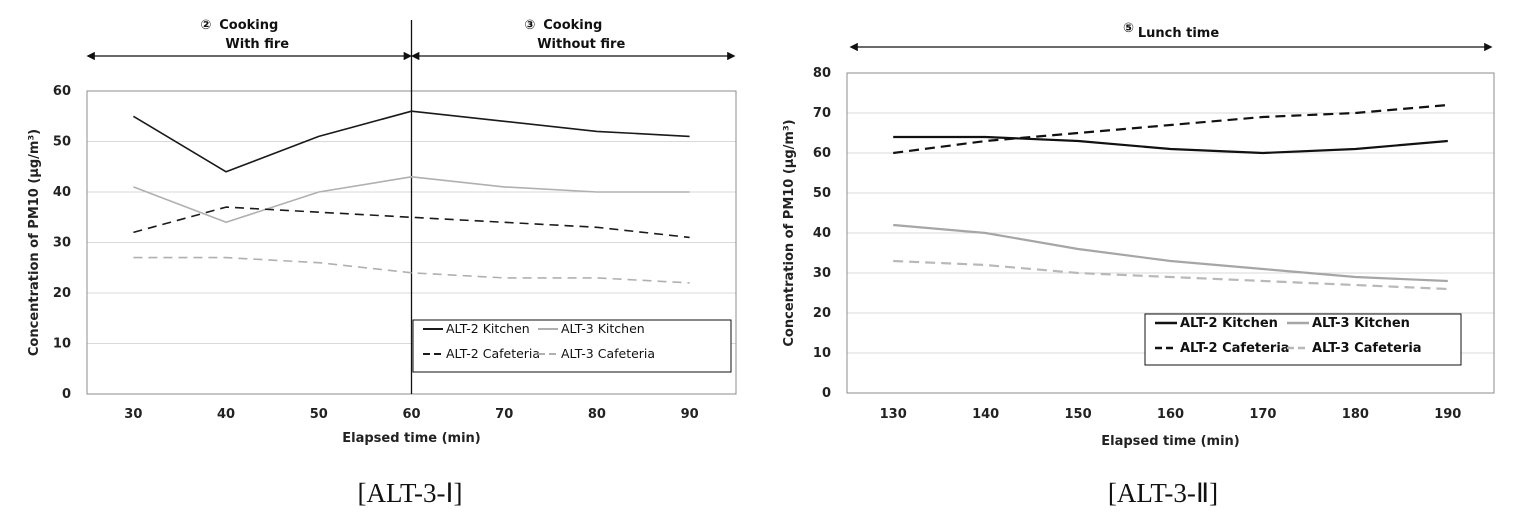 This screenshot has width=1517, height=522. What do you see at coordinates (257, 44) in the screenshot?
I see `phase-label-line2: With fire` at bounding box center [257, 44].